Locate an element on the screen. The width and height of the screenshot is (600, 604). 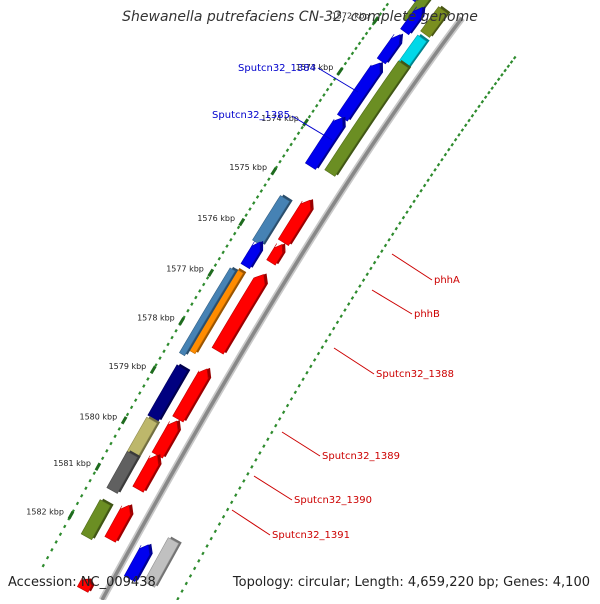
gene-label: Sputcn32_1391 is located at coordinates (290, 525).